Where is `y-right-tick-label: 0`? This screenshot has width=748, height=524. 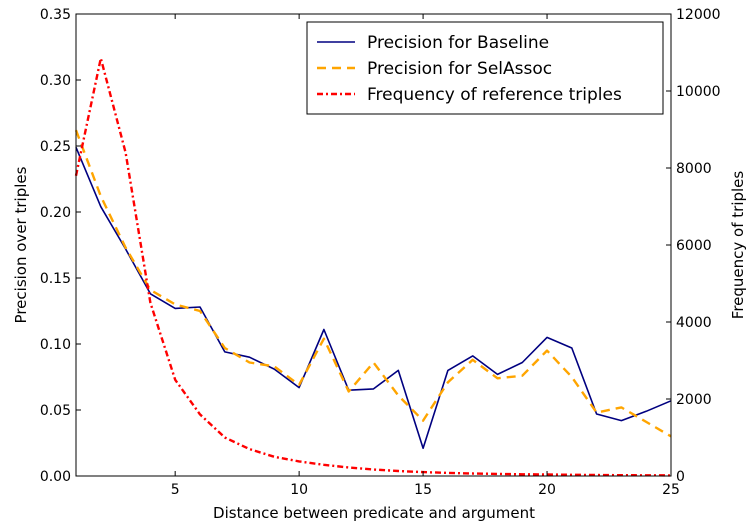 y-right-tick-label: 0 is located at coordinates (680, 477).